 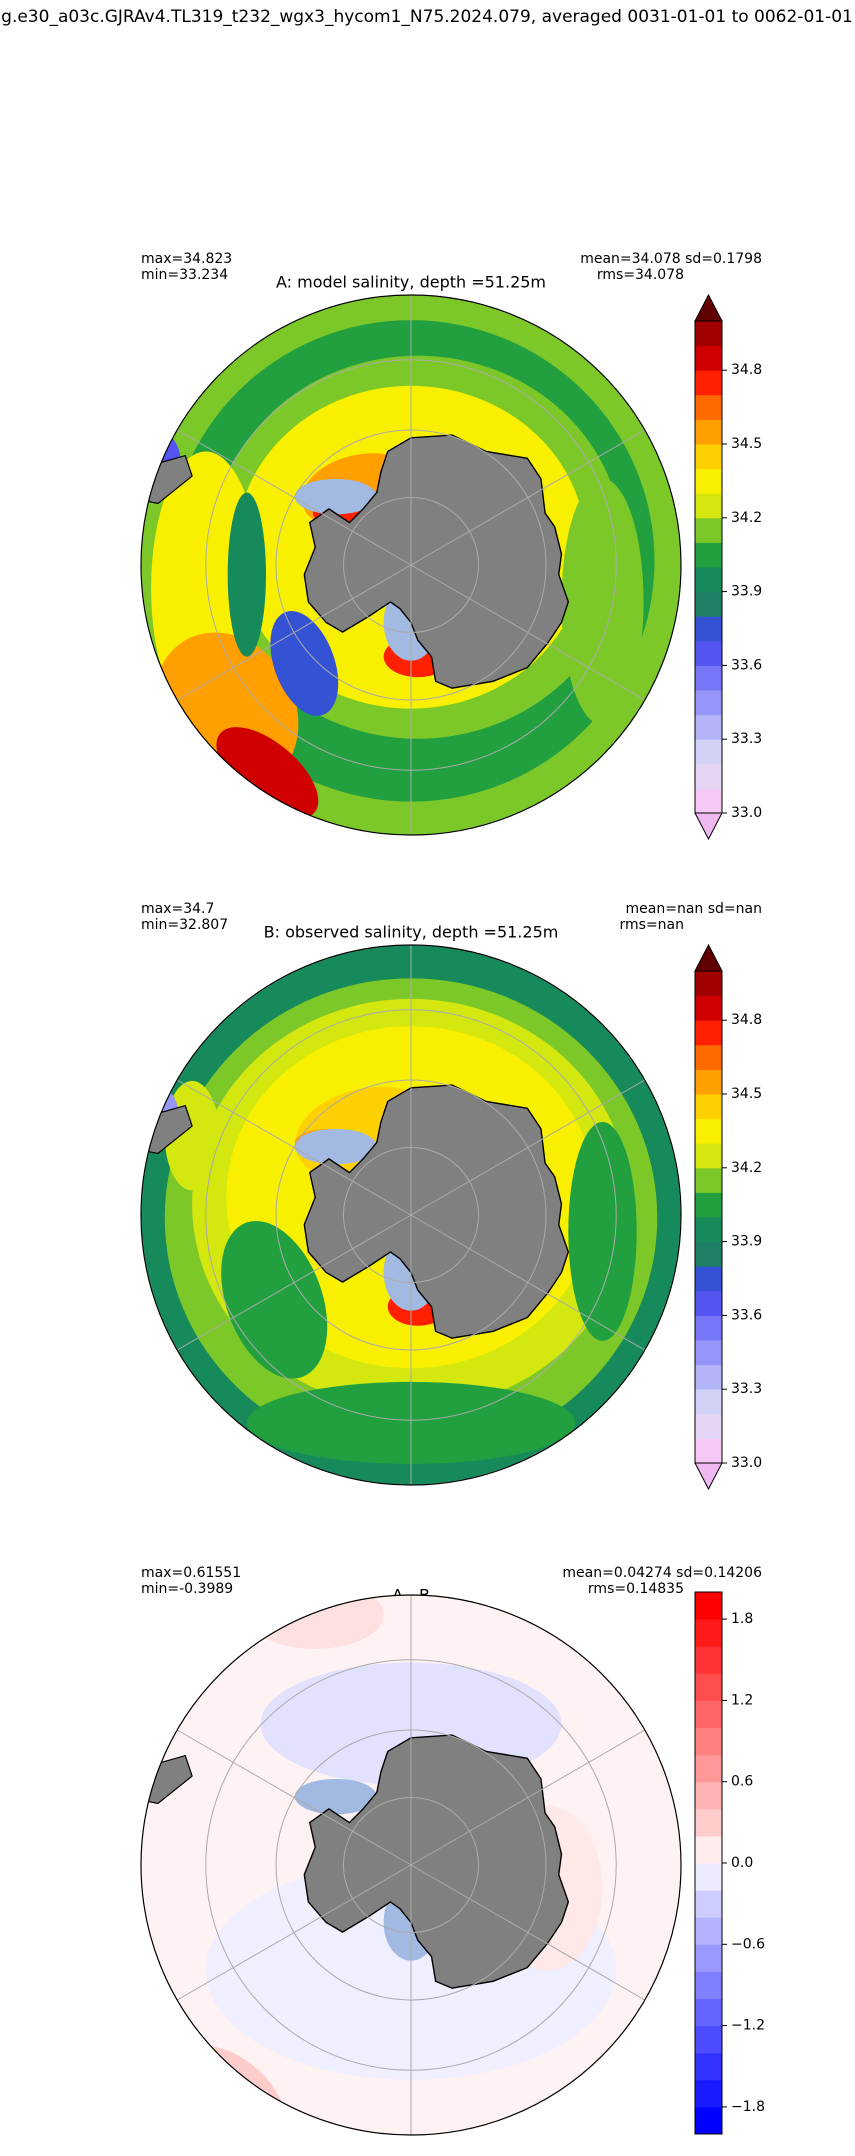 I want to click on colorbar-tick-label: 34.2, so click(x=746, y=1168).